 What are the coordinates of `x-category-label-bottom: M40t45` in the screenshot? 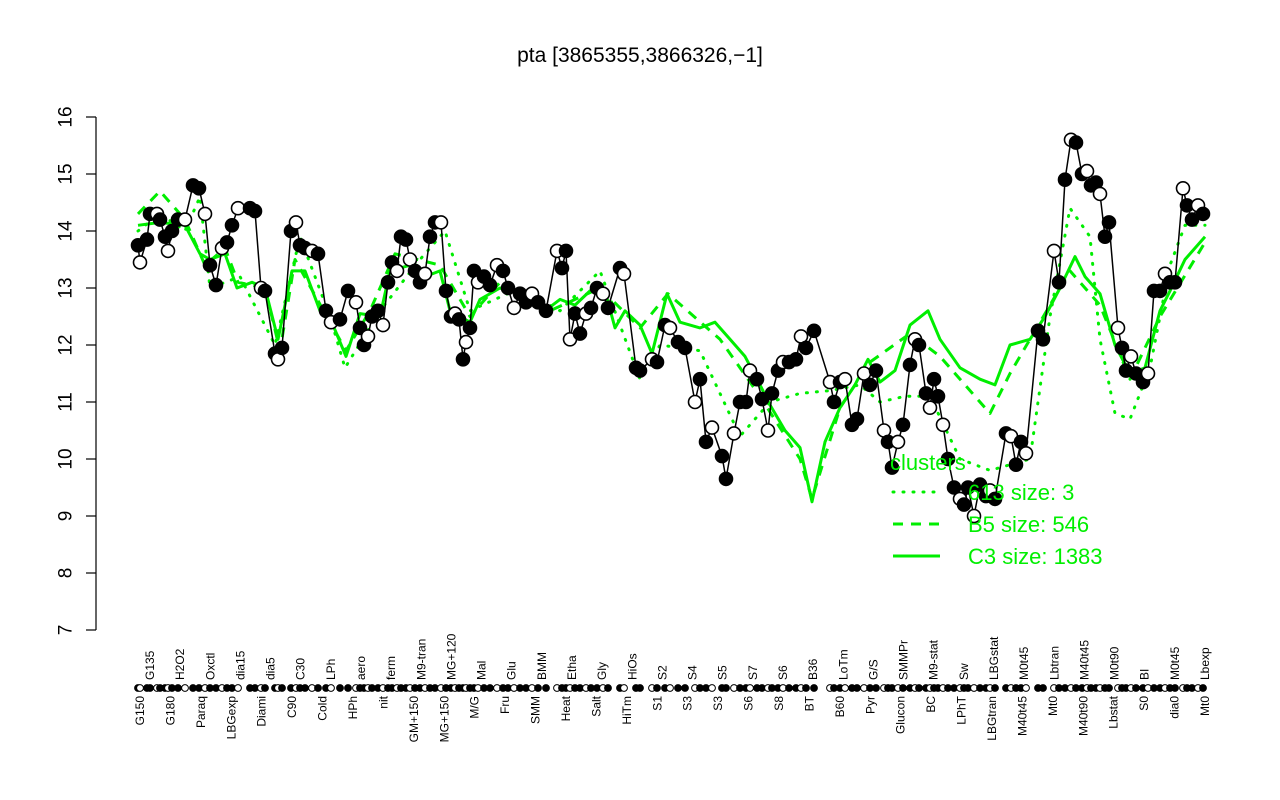 It's located at (1022, 716).